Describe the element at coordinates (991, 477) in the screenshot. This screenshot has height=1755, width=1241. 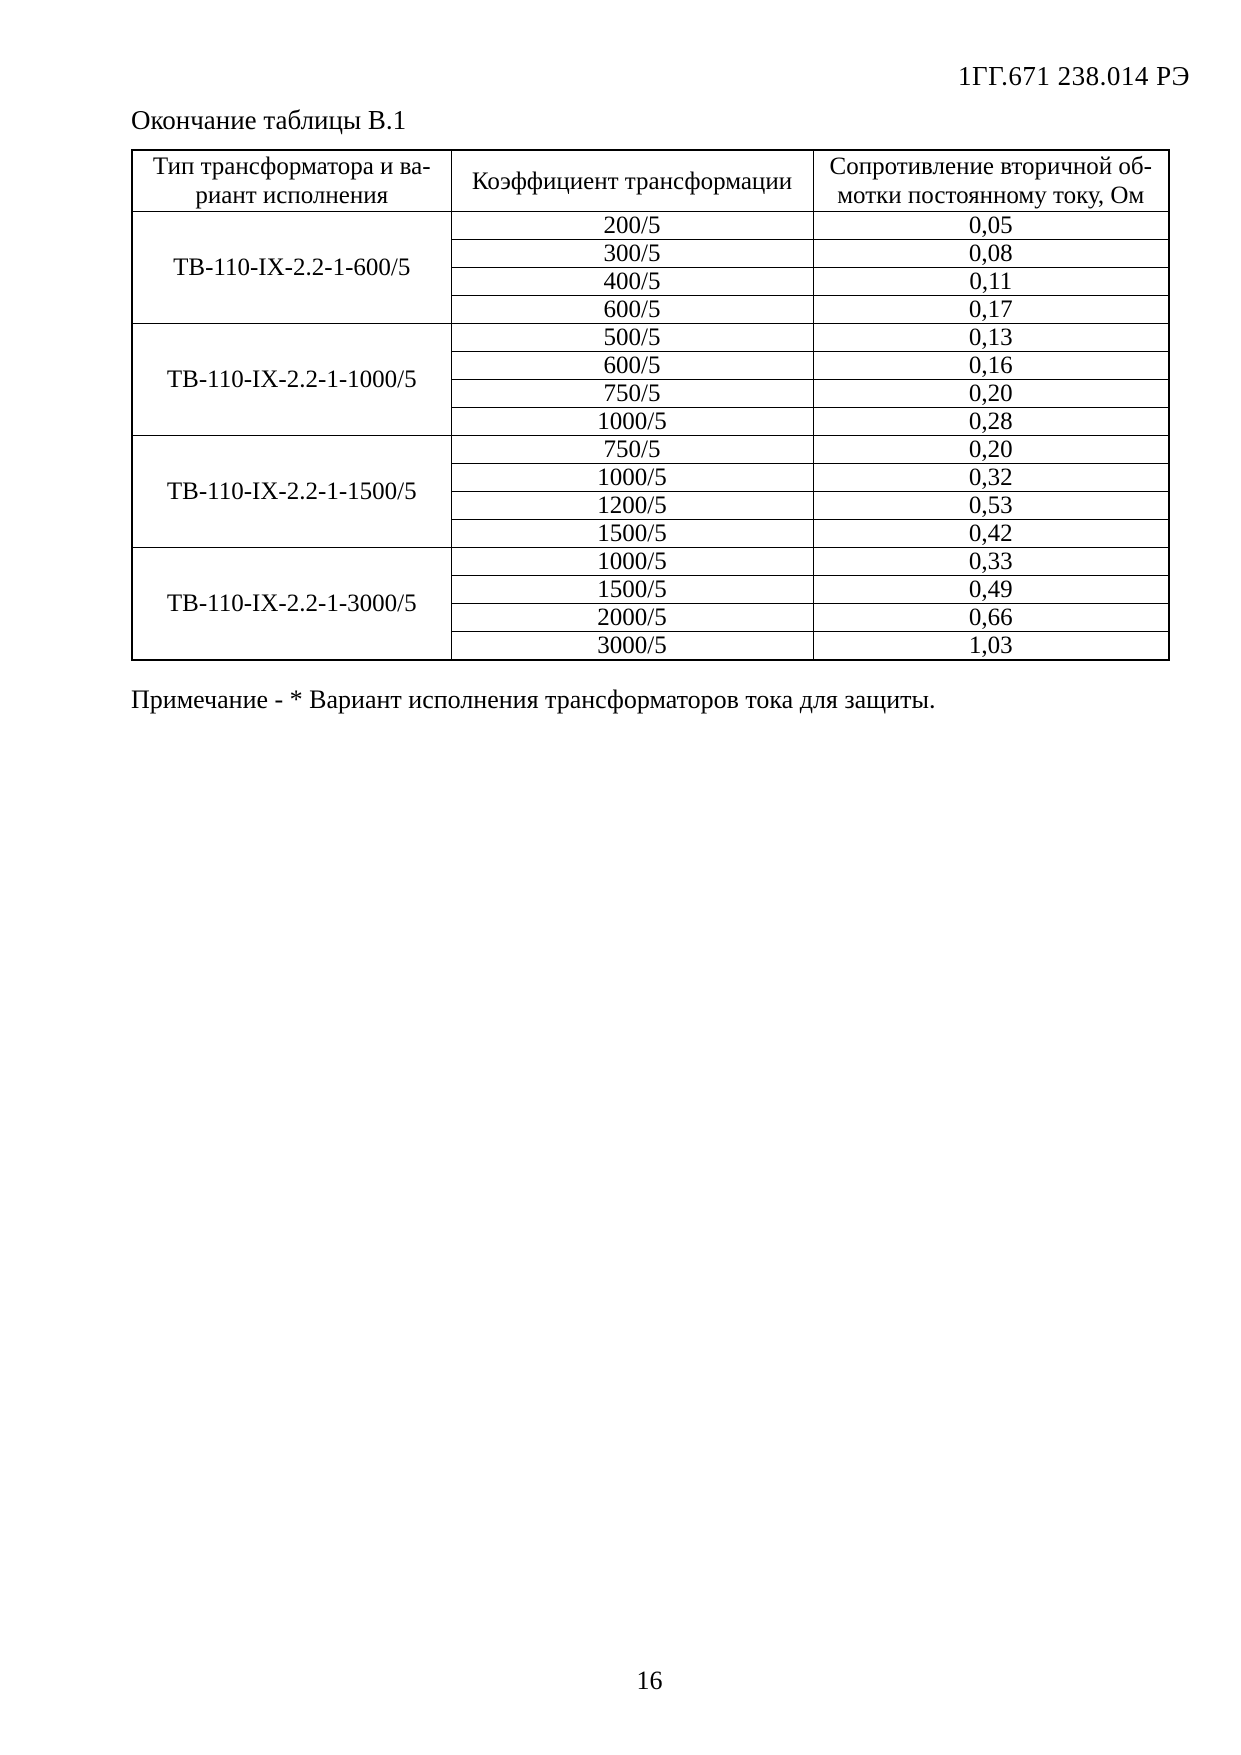
I see `resistance-cell: 0,32` at that location.